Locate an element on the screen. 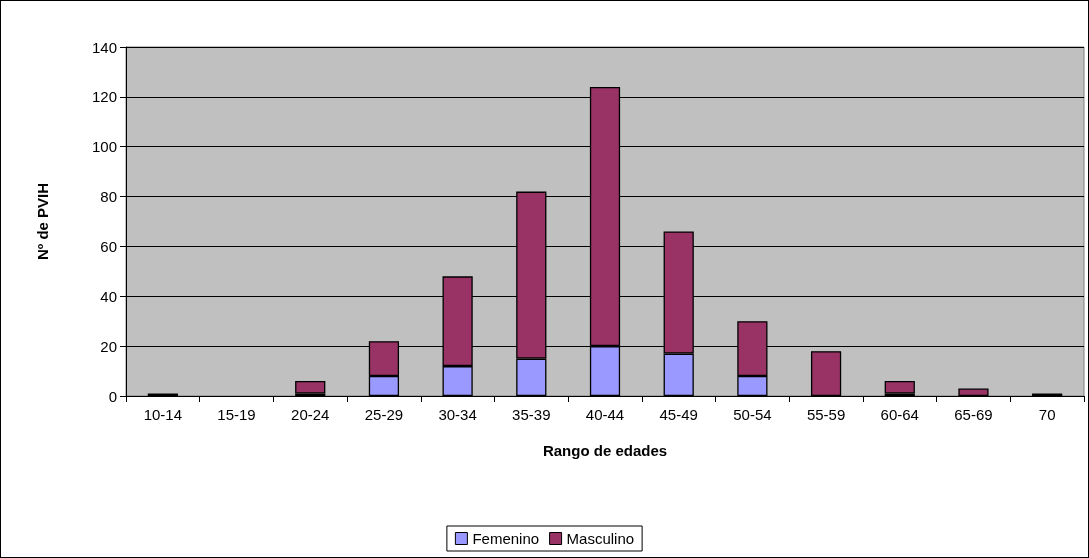 The width and height of the screenshot is (1089, 558). y-tick-label: 40 is located at coordinates (108, 296).